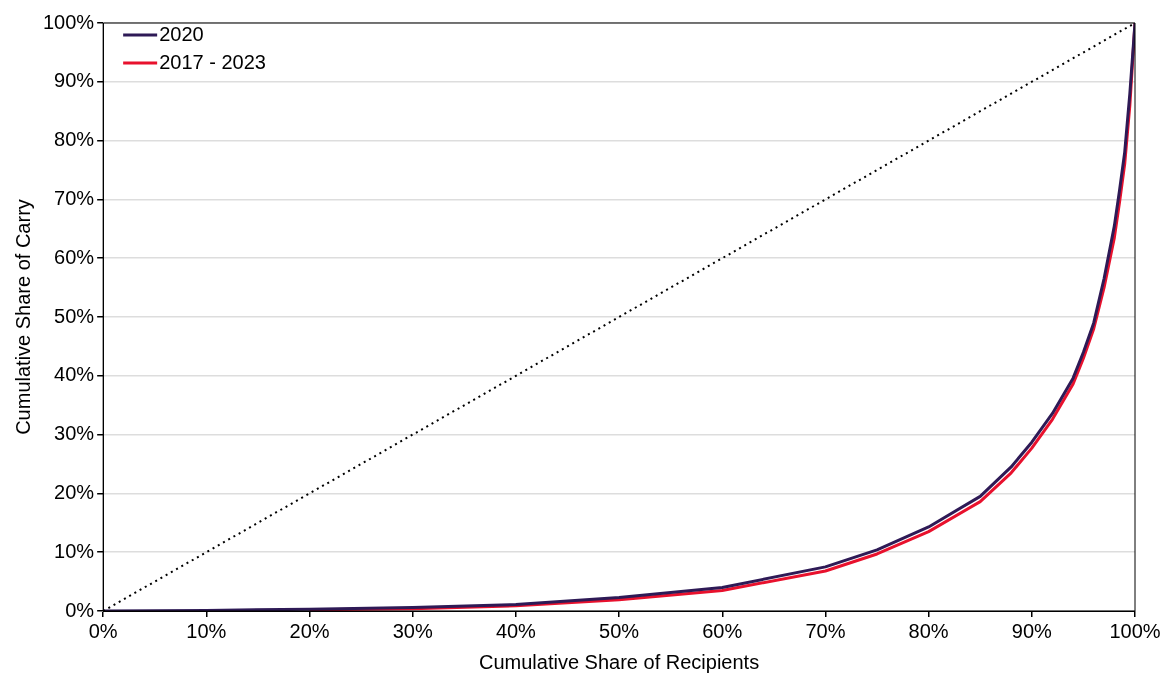 The image size is (1173, 687). I want to click on y-tick-label: 70%, so click(74, 197).